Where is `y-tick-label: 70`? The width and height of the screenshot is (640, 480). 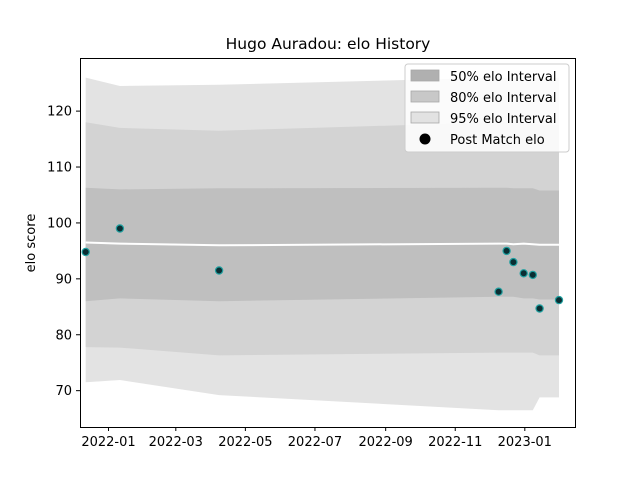 y-tick-label: 70 is located at coordinates (63, 391).